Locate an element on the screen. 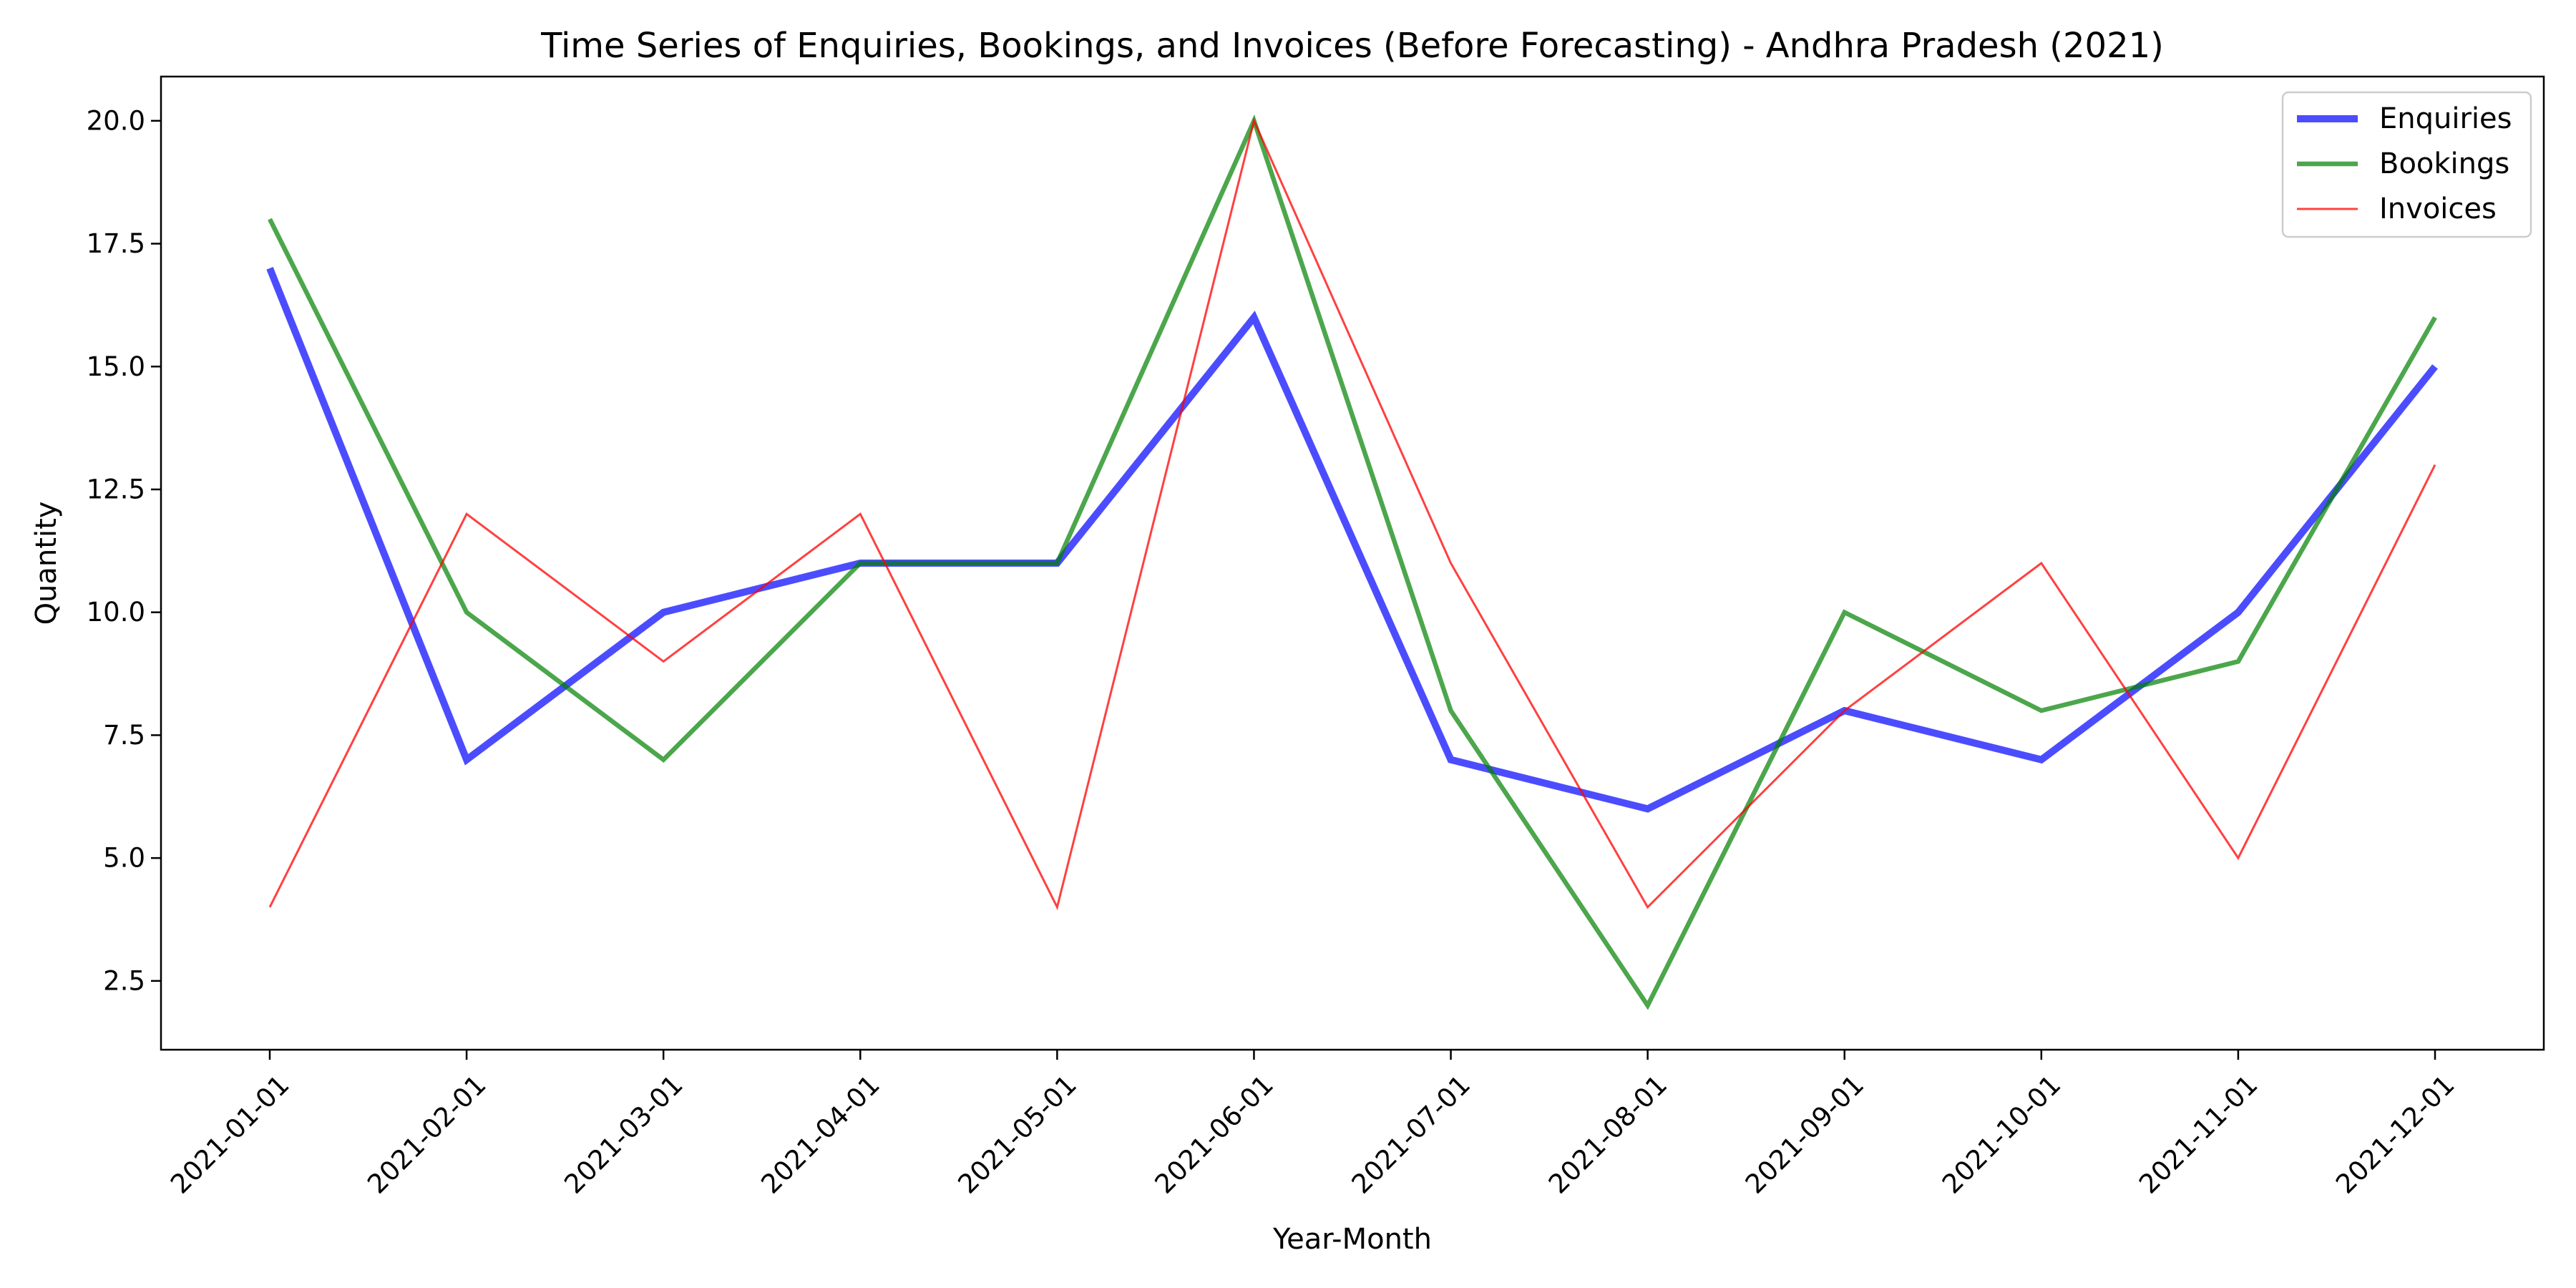  x-axis-title: Year-Month is located at coordinates (1352, 1239).